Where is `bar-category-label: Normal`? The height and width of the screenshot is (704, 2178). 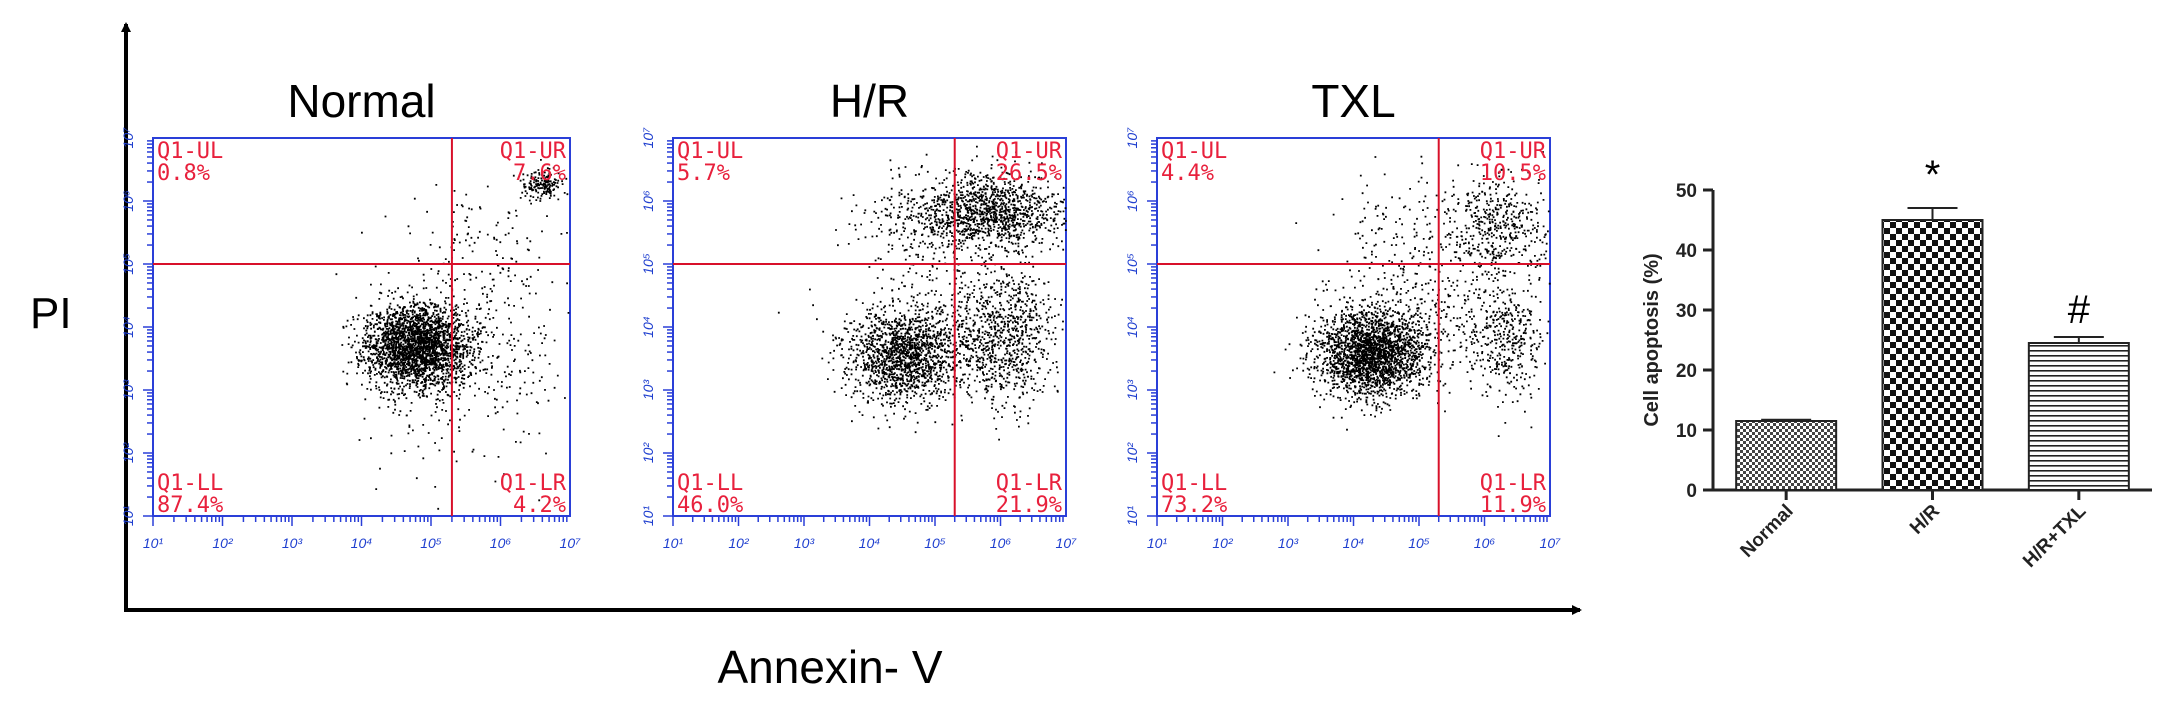 bar-category-label: Normal is located at coordinates (1767, 531).